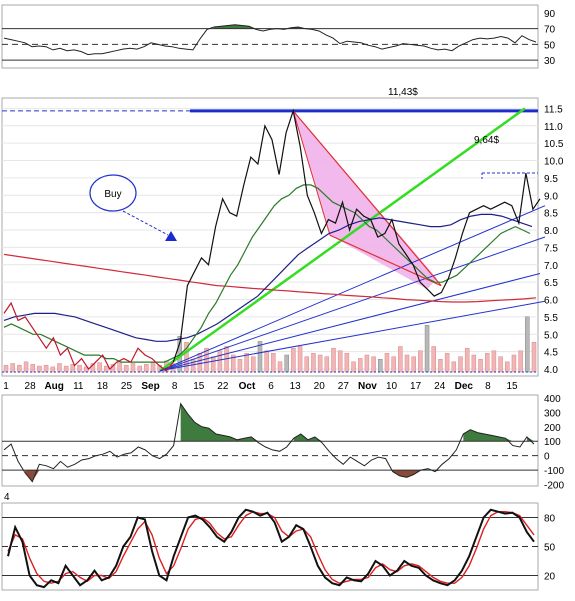 The image size is (575, 601). What do you see at coordinates (554, 471) in the screenshot?
I see `y-tick-label-cci: -100` at bounding box center [554, 471].